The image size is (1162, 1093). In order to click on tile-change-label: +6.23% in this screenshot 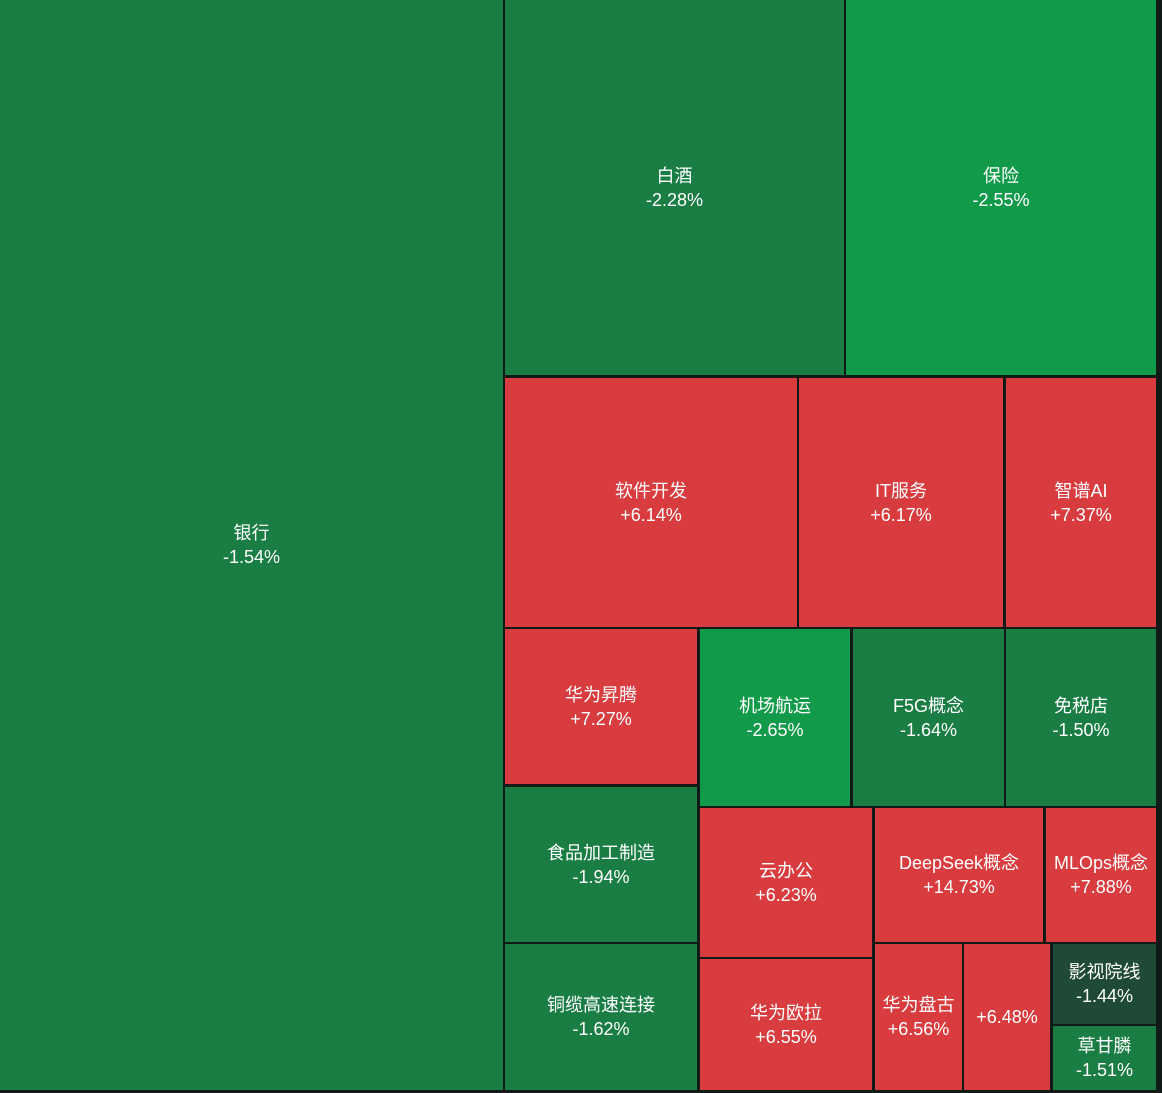, I will do `click(786, 895)`.